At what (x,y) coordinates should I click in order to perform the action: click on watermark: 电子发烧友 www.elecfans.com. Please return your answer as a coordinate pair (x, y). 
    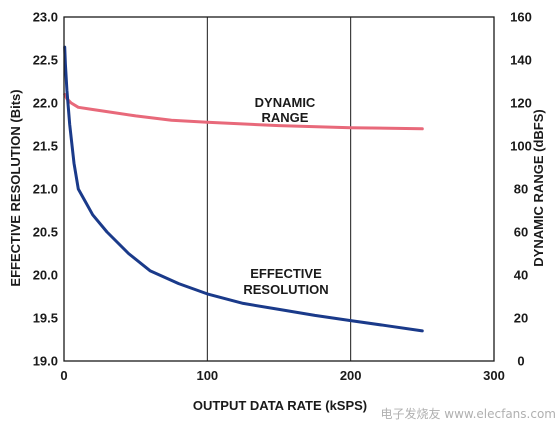
    Looking at the image, I should click on (468, 413).